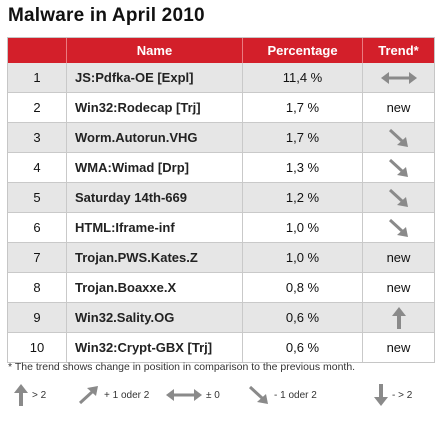 This screenshot has height=421, width=444. I want to click on table-row: 8 Trojan.Boaxxe.X 0,8 % new, so click(221, 287).